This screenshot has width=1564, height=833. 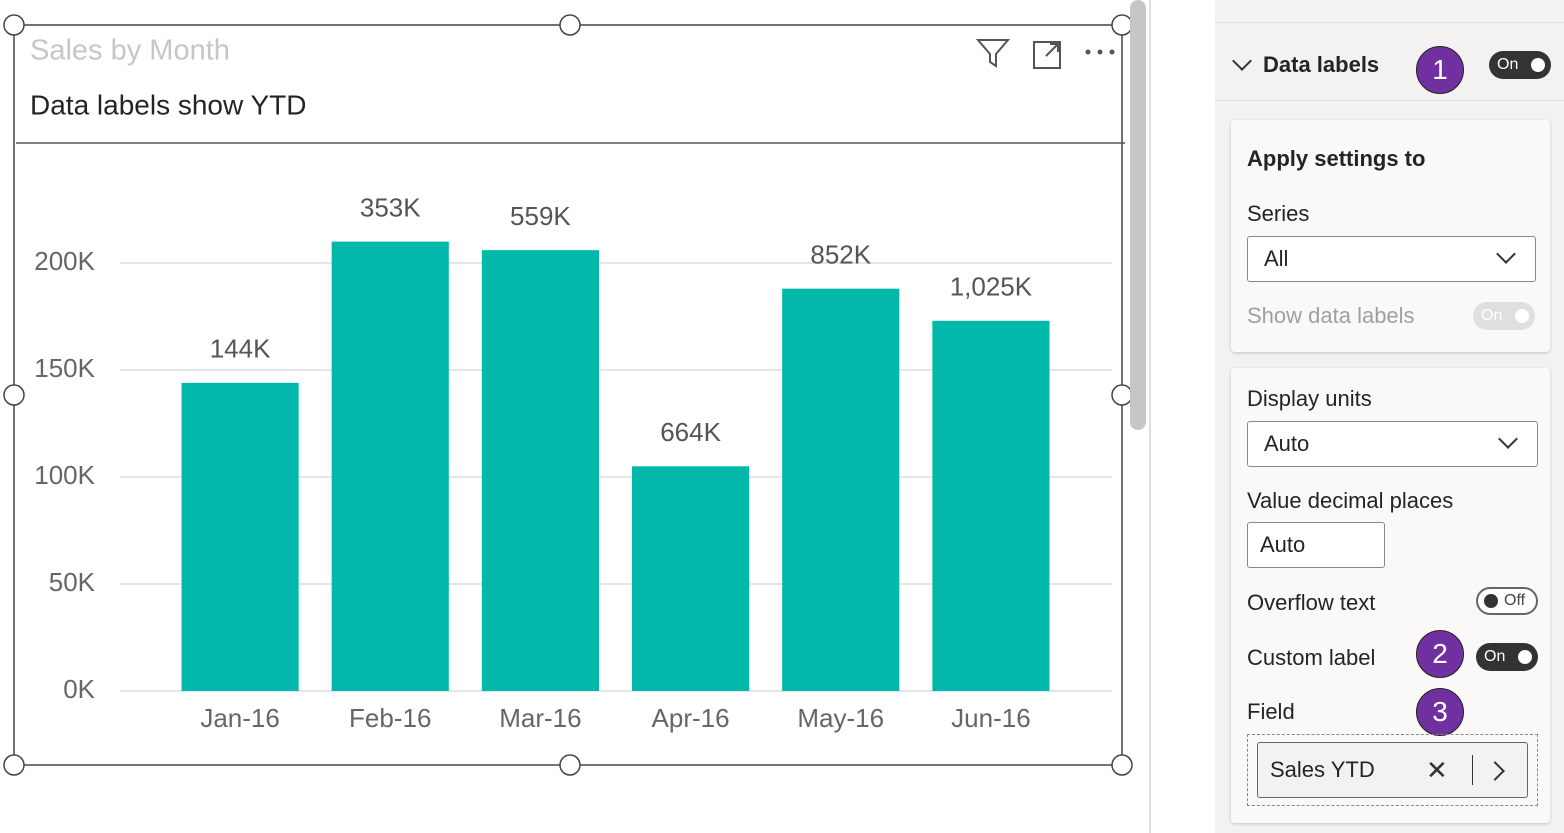 I want to click on remove-icon: ✕, so click(x=1437, y=770).